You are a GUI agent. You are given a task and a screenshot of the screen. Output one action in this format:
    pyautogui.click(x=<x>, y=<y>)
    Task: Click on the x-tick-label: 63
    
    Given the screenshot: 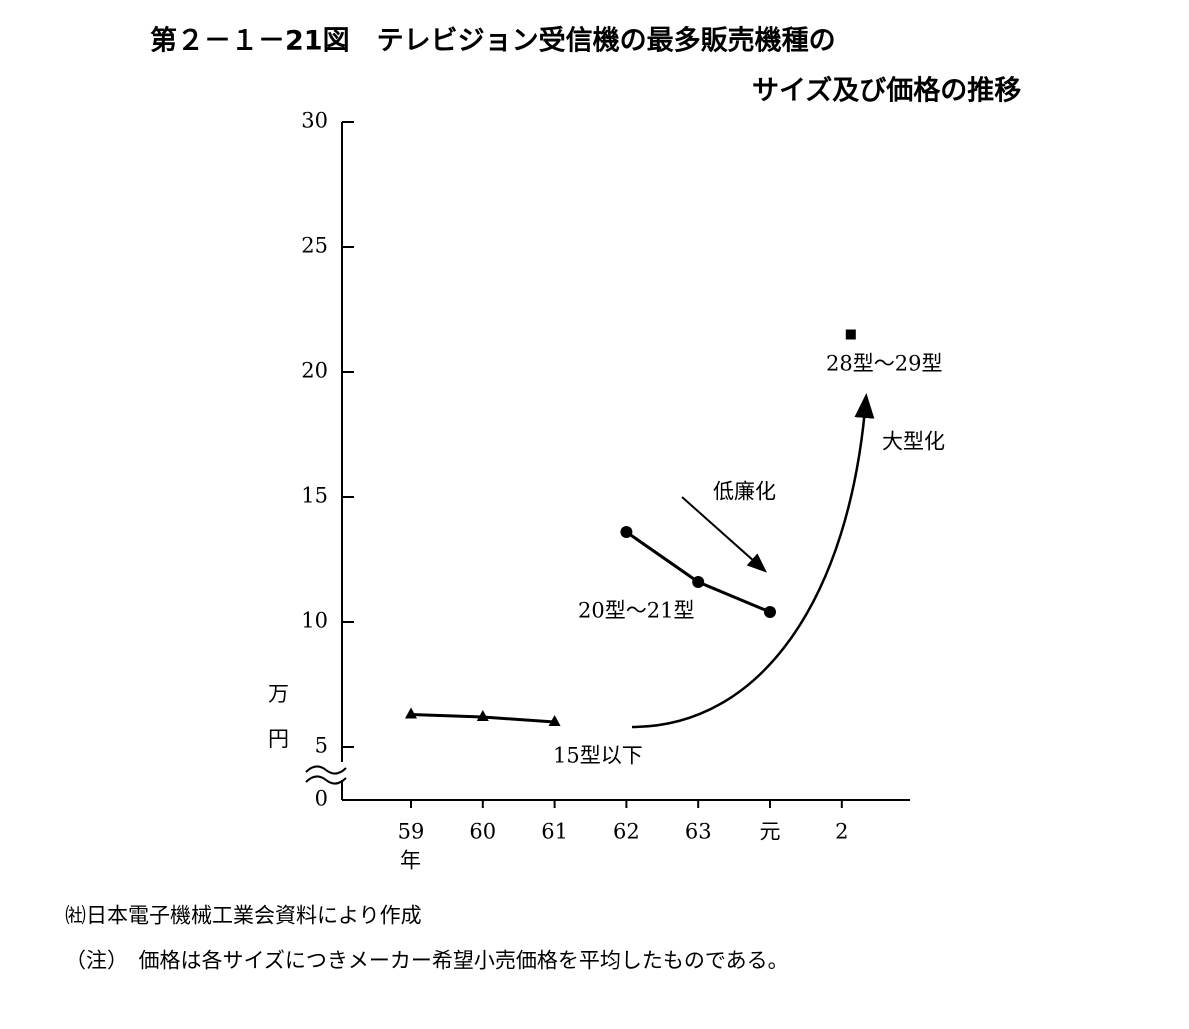 What is the action you would take?
    pyautogui.click(x=698, y=832)
    